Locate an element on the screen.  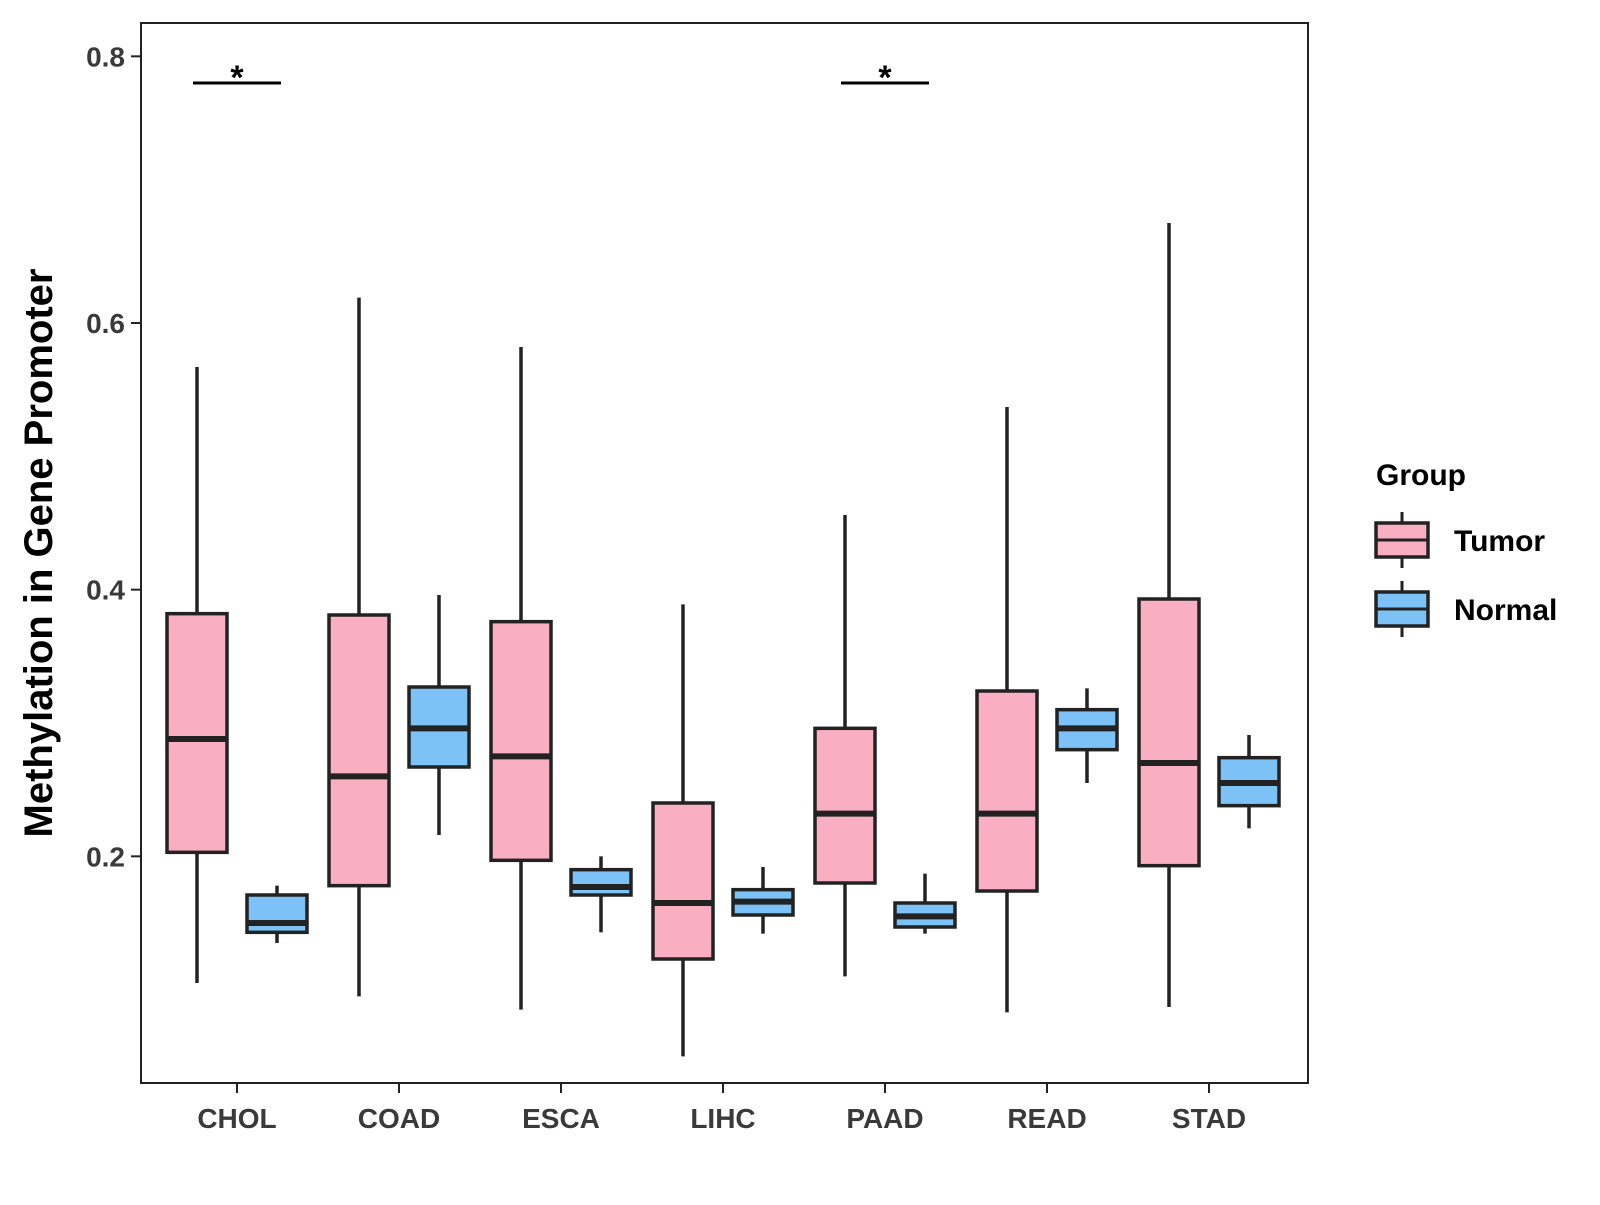
box-normal-coad is located at coordinates (439, 715).